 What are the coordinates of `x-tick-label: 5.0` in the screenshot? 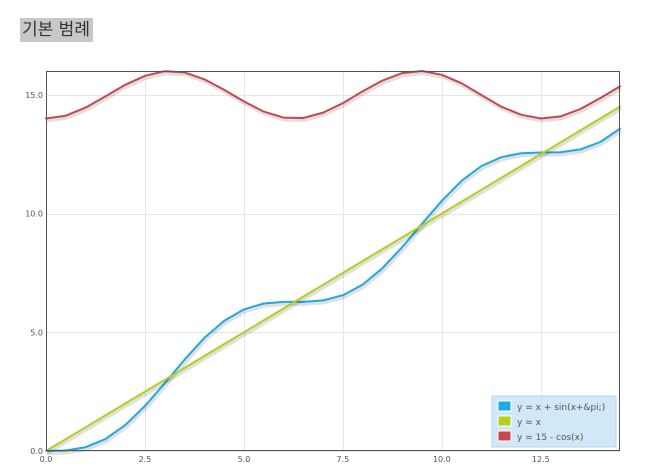 It's located at (244, 459).